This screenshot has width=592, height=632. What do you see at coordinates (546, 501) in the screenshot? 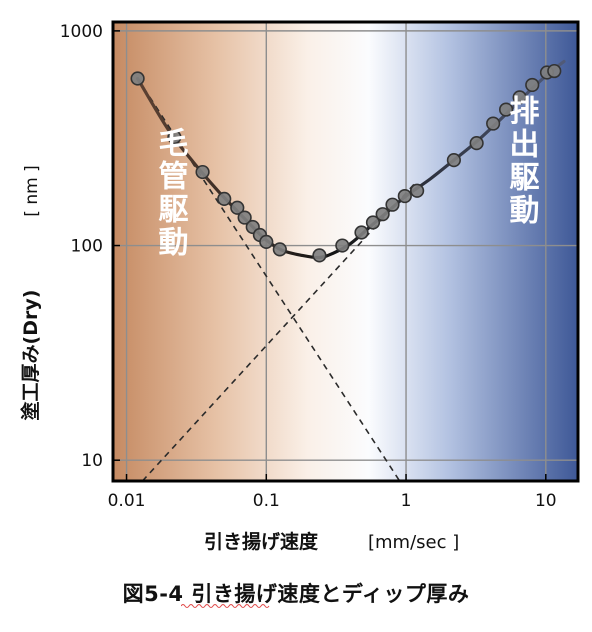
I see `x-tick-label: 10` at bounding box center [546, 501].